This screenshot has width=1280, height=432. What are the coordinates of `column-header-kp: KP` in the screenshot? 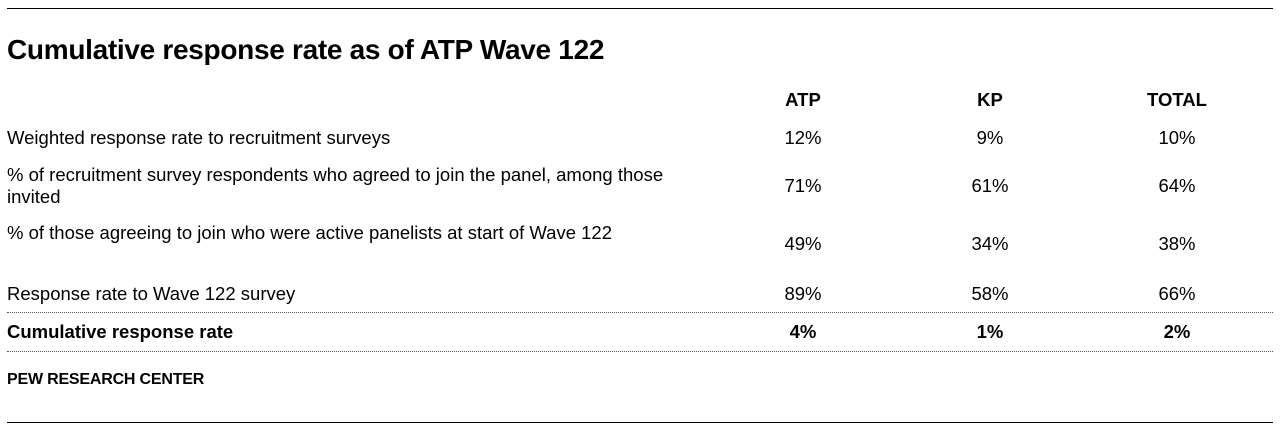 It's located at (990, 99).